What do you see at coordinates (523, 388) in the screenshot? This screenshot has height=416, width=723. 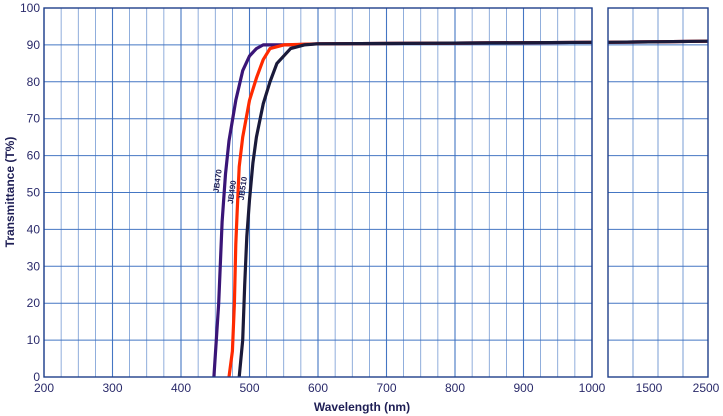 I see `x-tick-label: 900` at bounding box center [523, 388].